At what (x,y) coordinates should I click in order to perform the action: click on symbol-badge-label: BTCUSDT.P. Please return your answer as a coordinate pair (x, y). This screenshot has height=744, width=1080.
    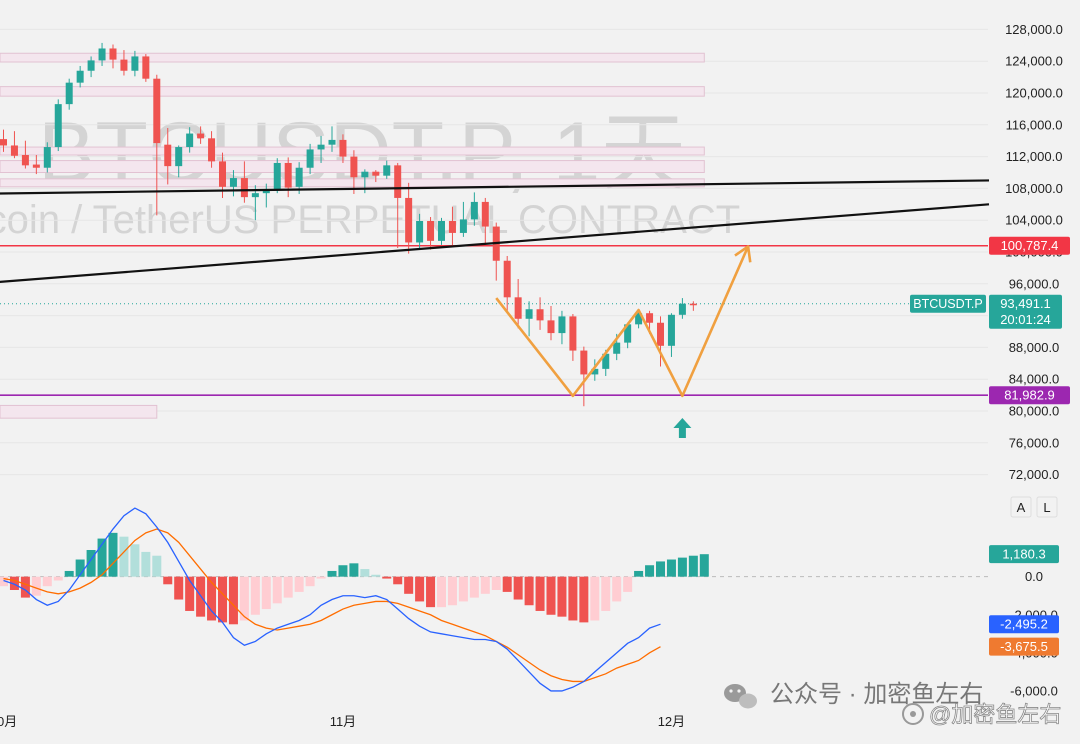
    Looking at the image, I should click on (947, 304).